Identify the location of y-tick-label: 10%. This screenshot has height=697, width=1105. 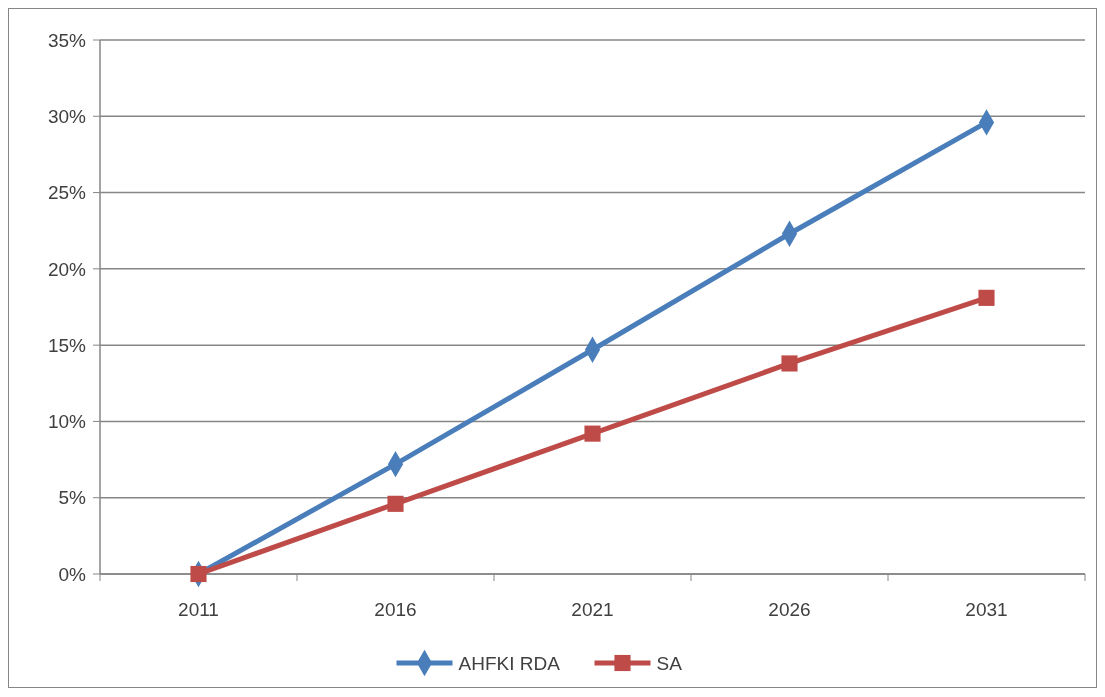
(67, 422).